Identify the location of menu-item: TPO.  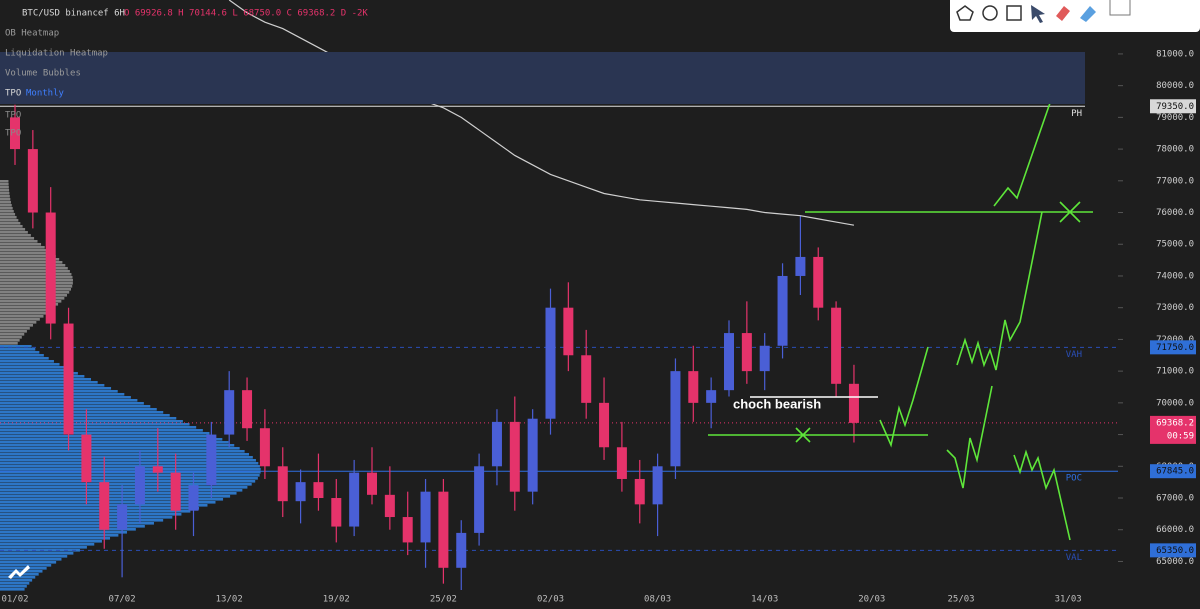
(13, 94).